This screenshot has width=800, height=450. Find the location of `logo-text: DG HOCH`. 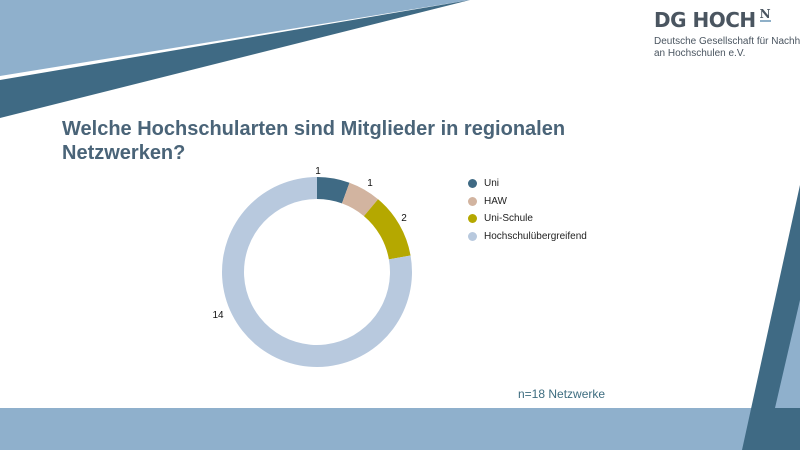

logo-text: DG HOCH is located at coordinates (705, 20).